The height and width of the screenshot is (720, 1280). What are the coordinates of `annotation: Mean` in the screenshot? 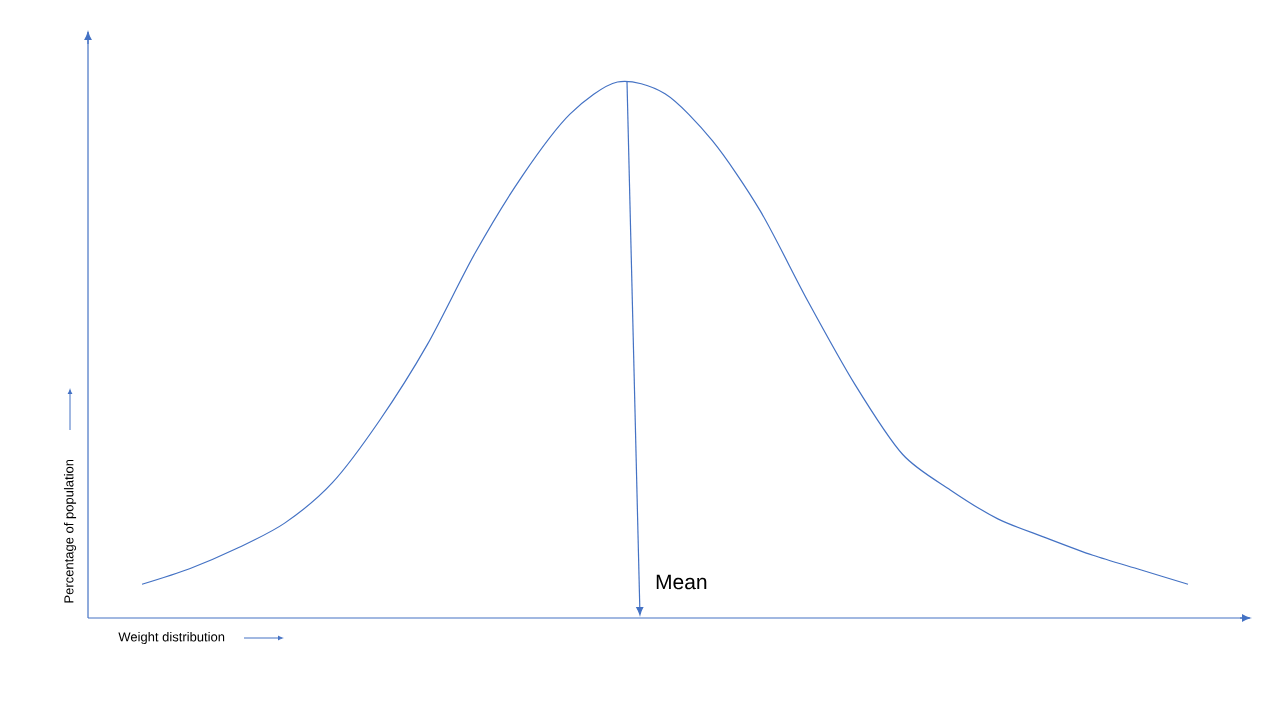 It's located at (681, 582).